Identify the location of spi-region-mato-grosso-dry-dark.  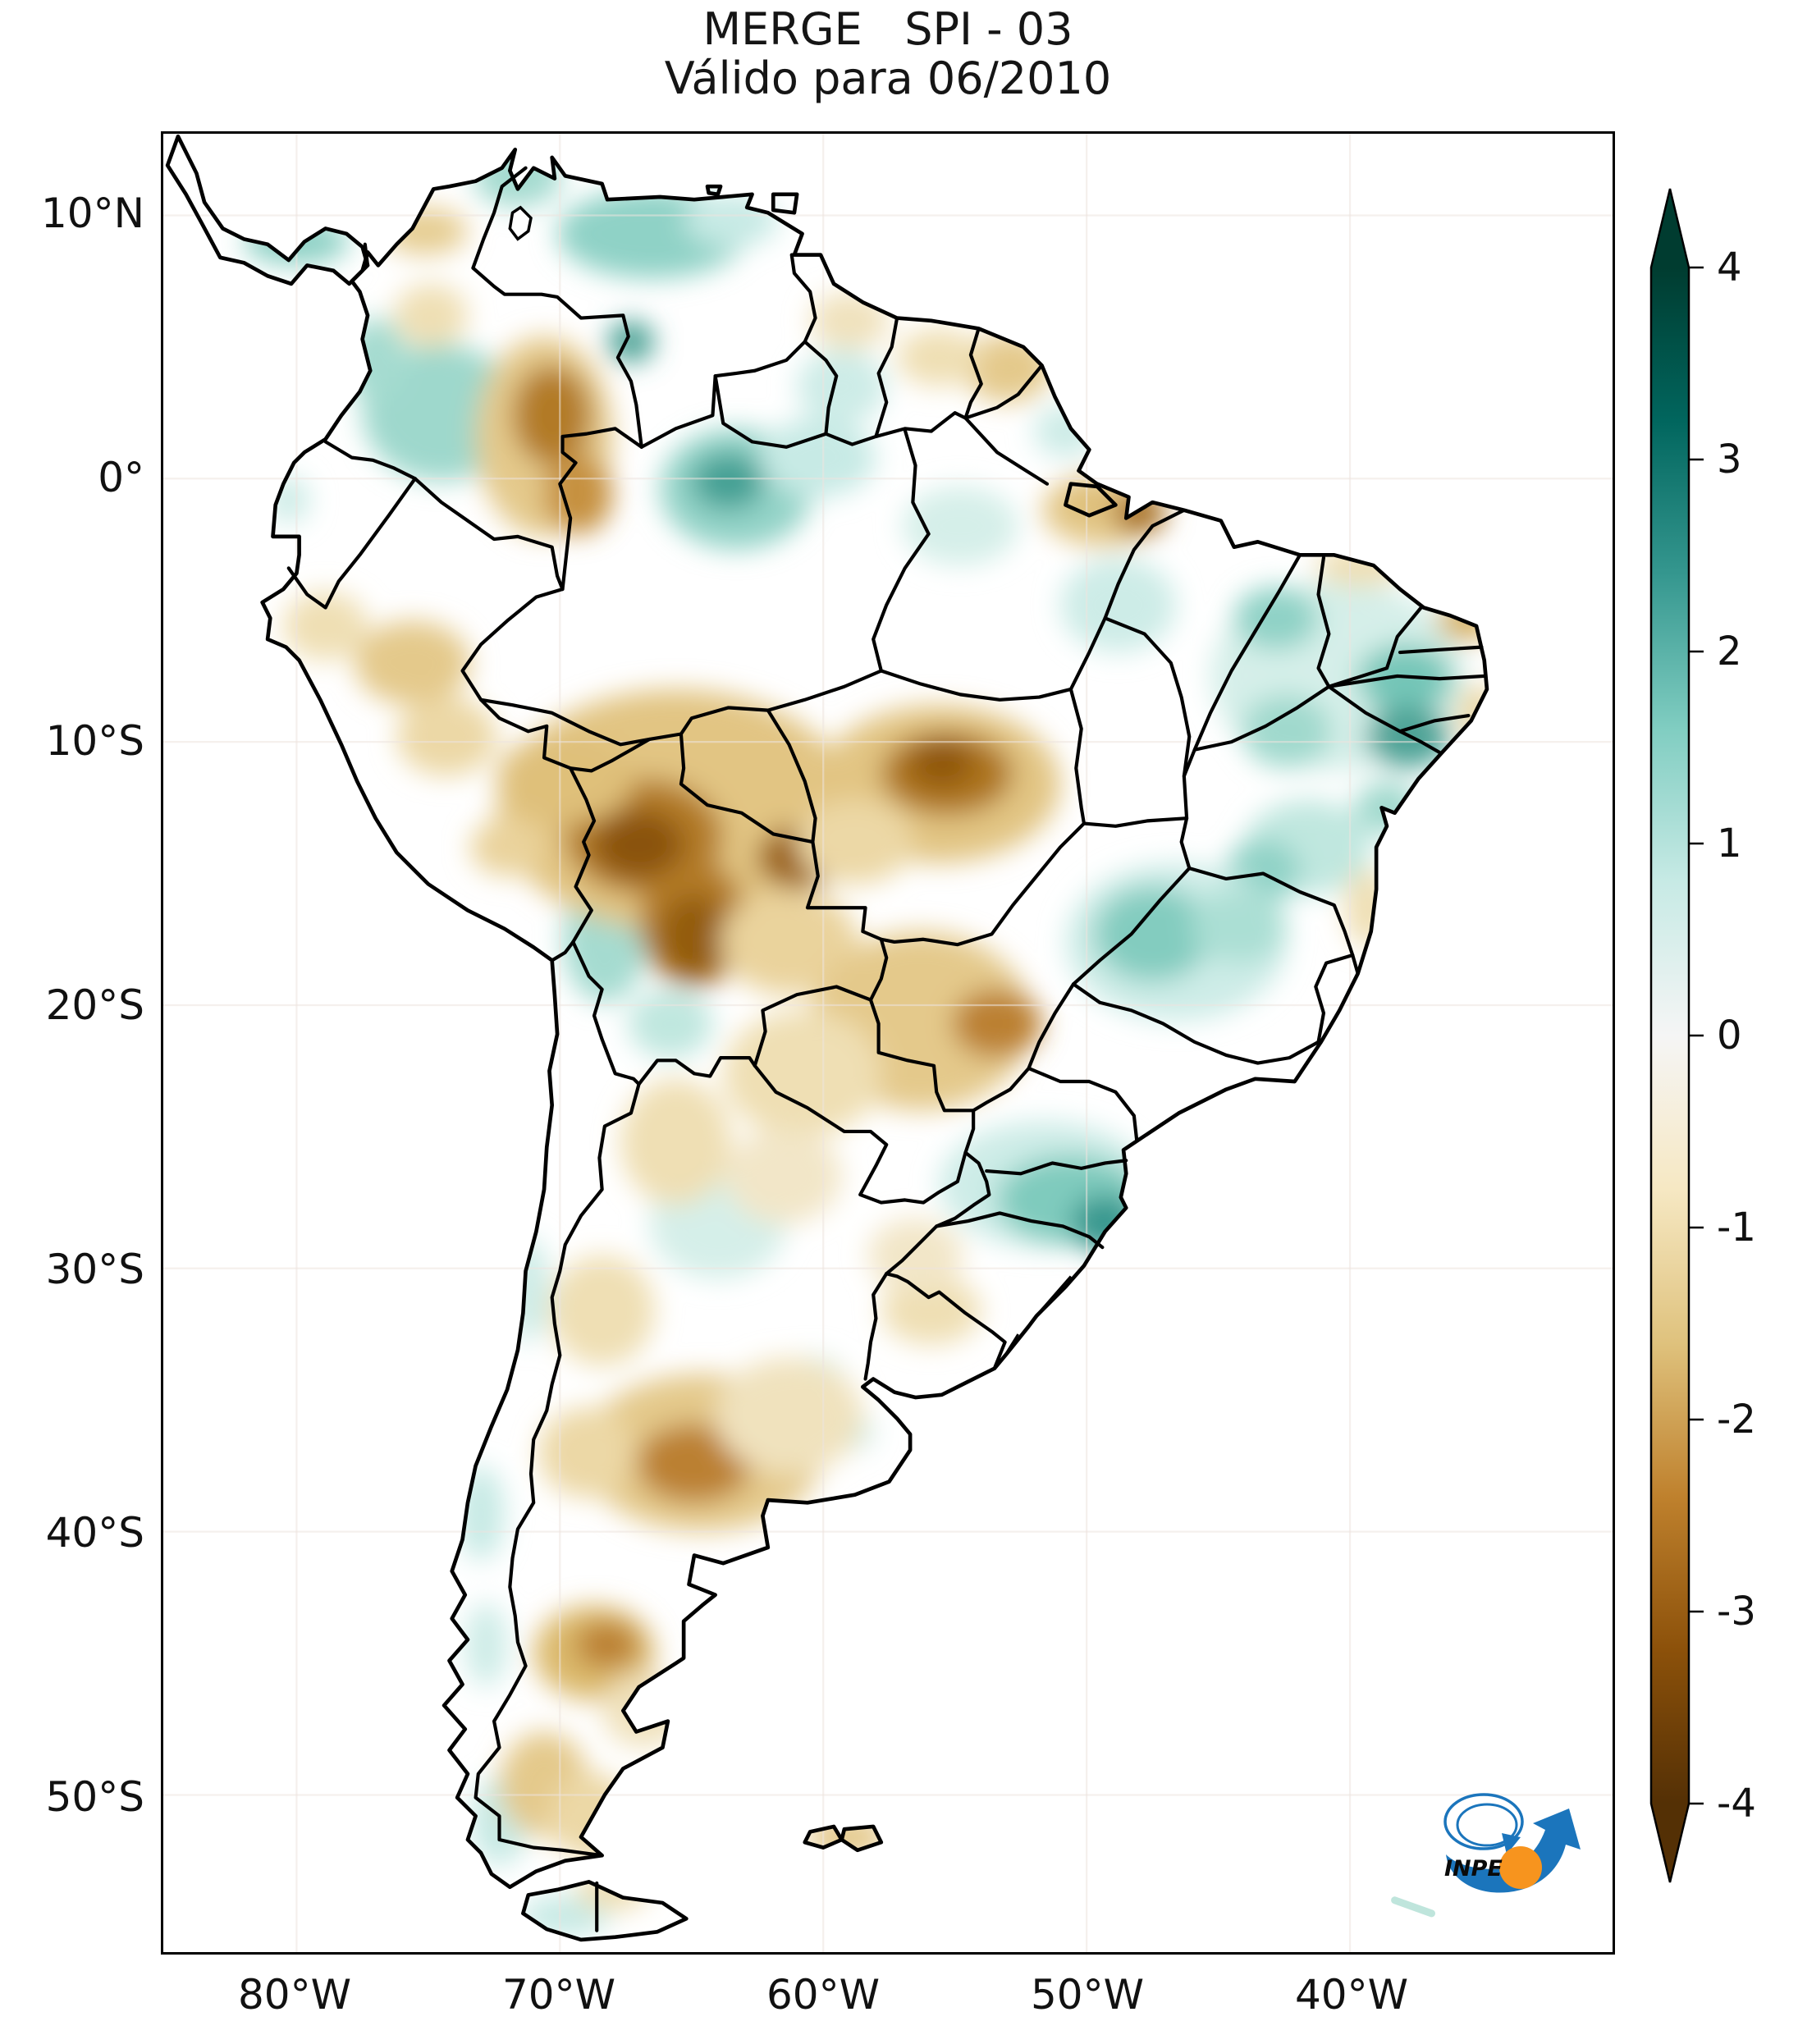
(942, 762).